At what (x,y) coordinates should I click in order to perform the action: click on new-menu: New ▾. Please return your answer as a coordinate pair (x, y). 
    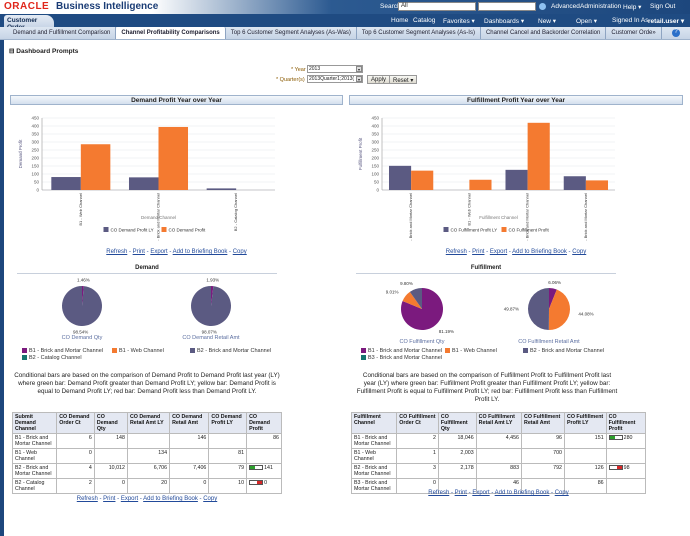
    Looking at the image, I should click on (547, 21).